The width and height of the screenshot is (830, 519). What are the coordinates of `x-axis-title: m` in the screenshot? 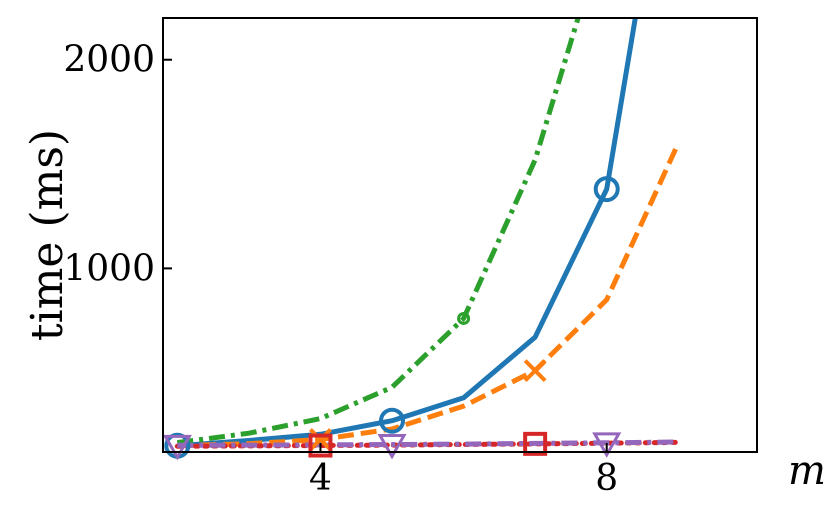 It's located at (807, 471).